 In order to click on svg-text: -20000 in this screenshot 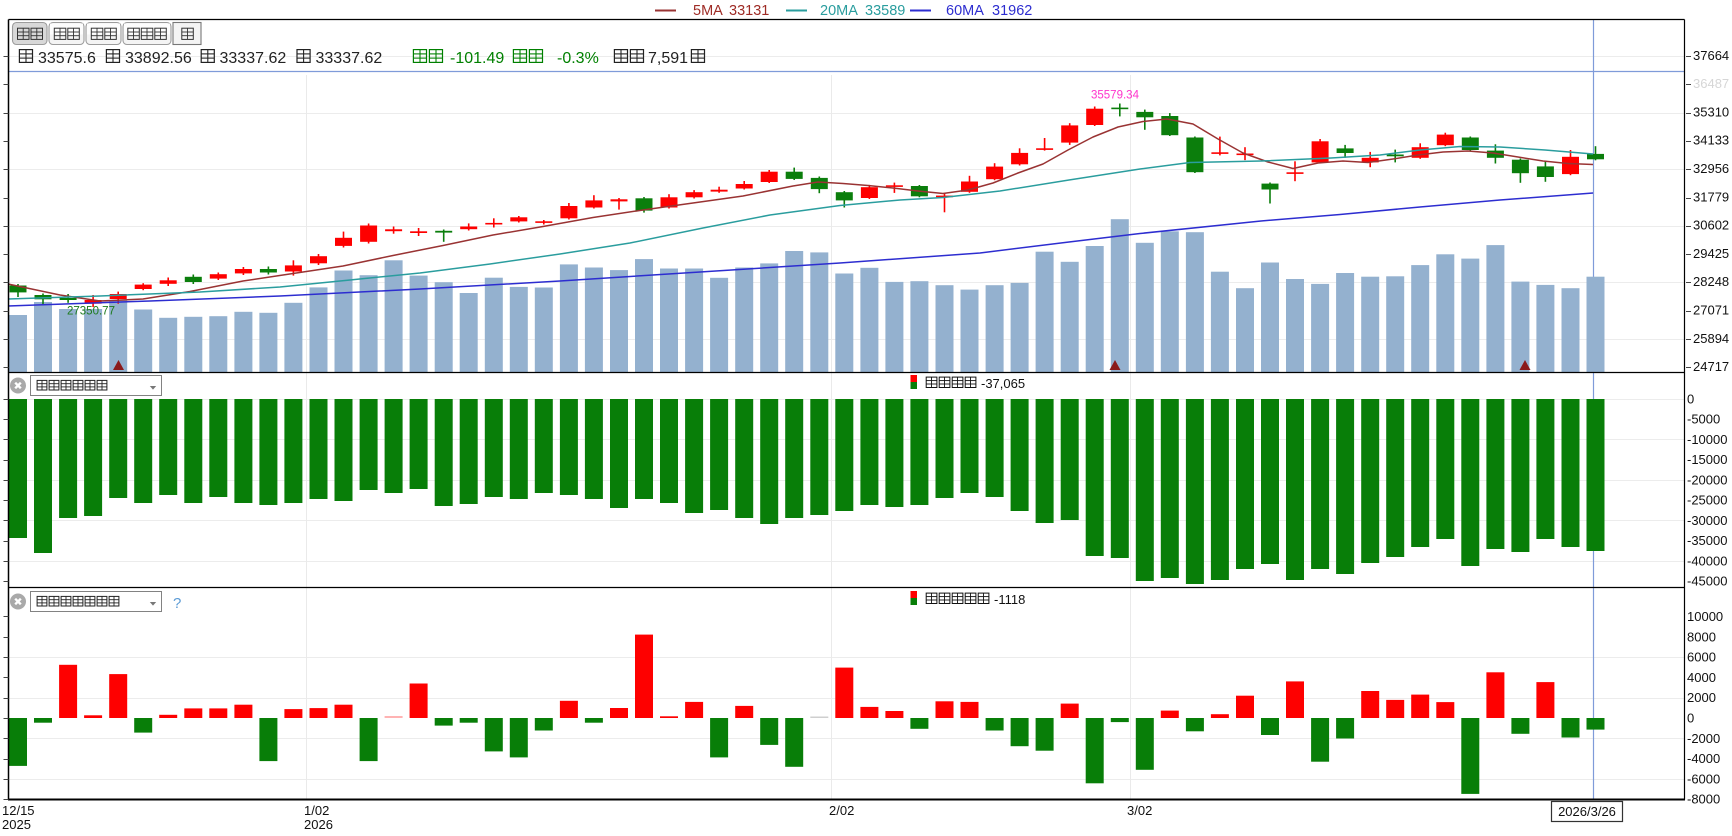, I will do `click(1707, 479)`.